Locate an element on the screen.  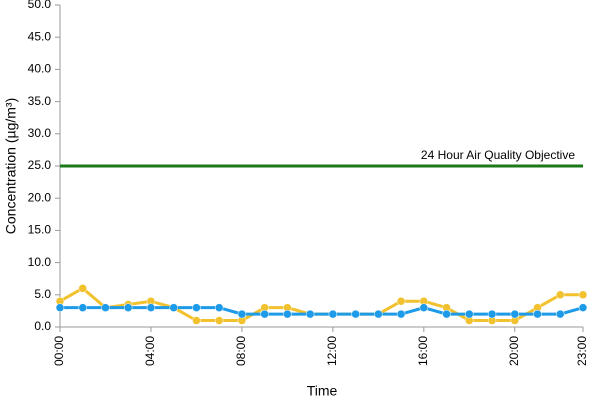
y-tick-label: 5.0 is located at coordinates (42, 294).